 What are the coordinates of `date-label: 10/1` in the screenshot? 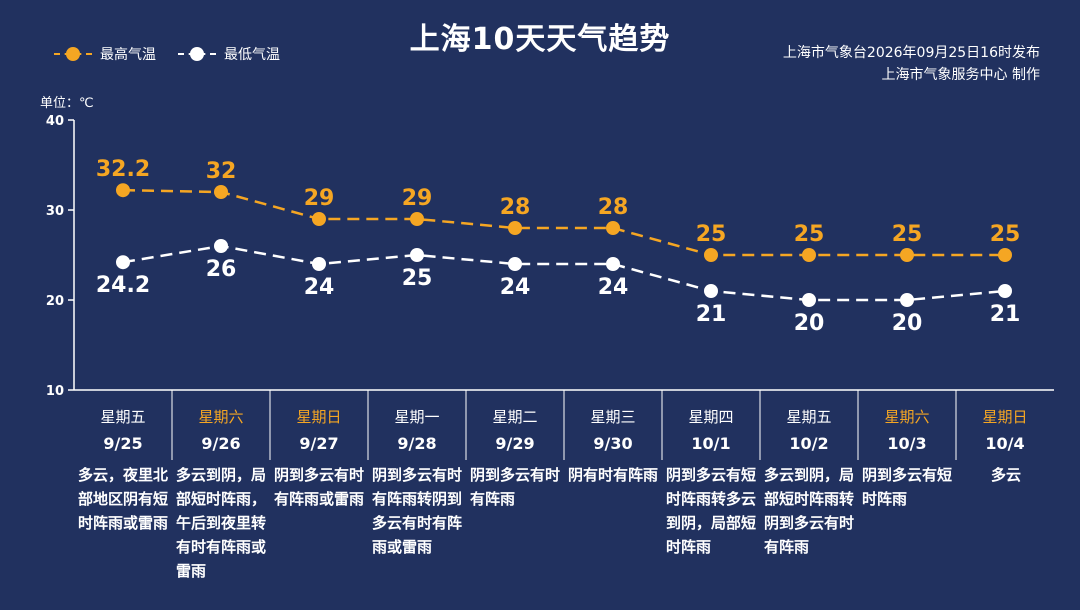 It's located at (711, 443).